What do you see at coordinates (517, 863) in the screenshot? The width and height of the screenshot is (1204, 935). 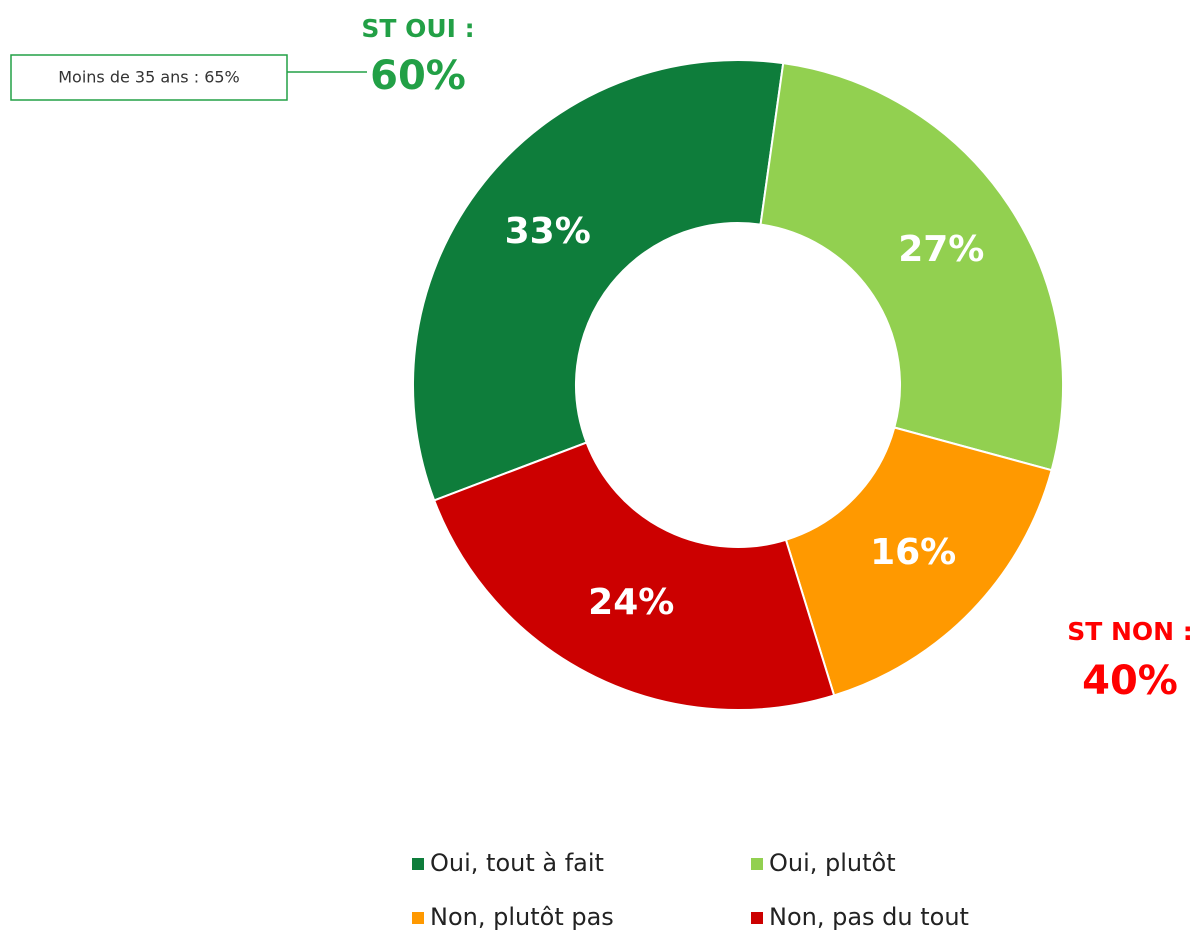 I see `legend-label: Oui, tout à fait` at bounding box center [517, 863].